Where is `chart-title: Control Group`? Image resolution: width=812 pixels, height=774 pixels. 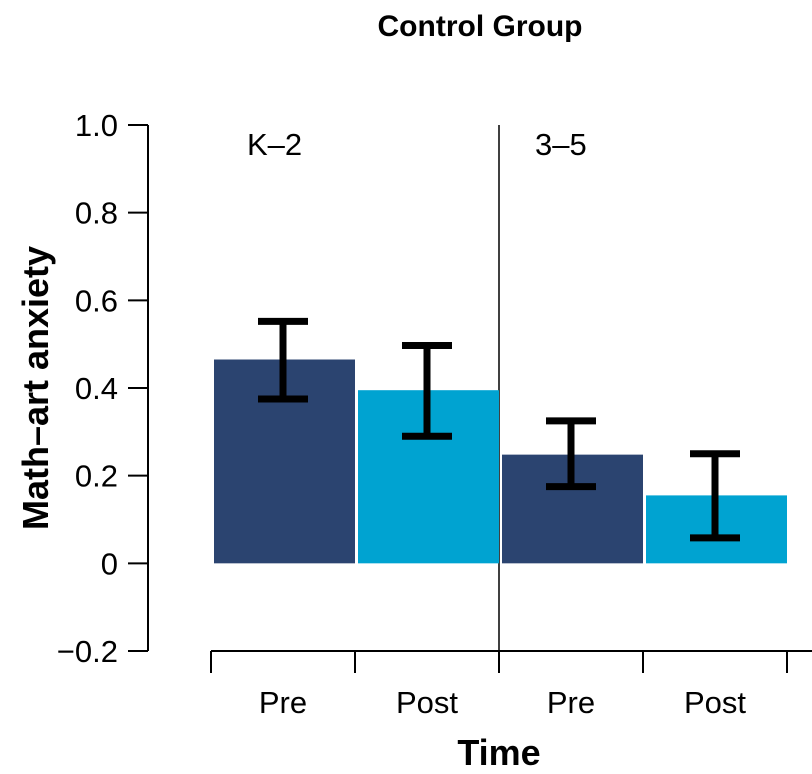
chart-title: Control Group is located at coordinates (480, 26).